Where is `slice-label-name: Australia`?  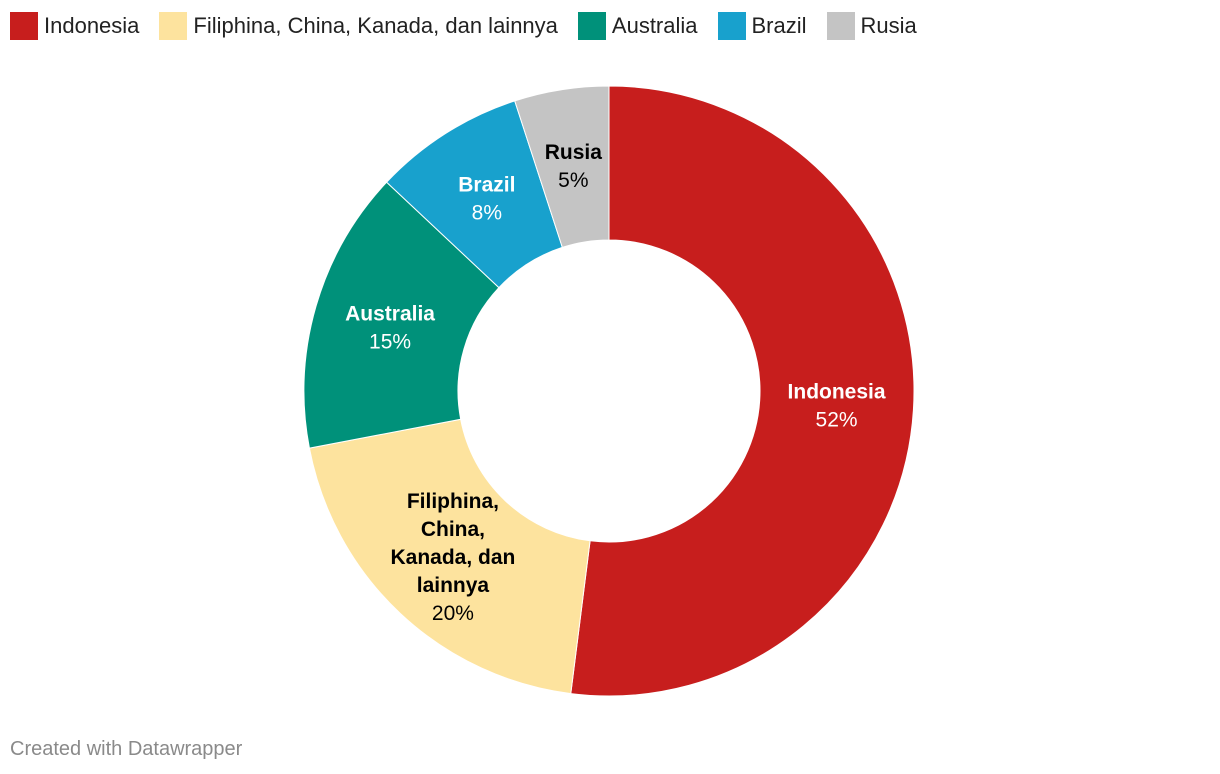
slice-label-name: Australia is located at coordinates (390, 313).